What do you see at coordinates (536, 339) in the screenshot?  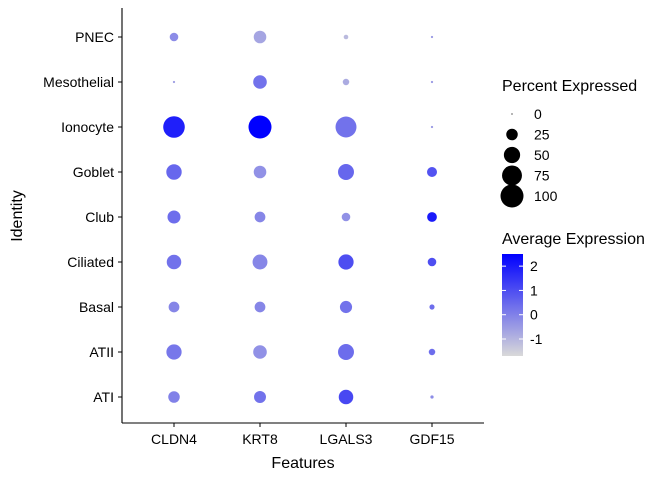 I see `color-legend-label: -1` at bounding box center [536, 339].